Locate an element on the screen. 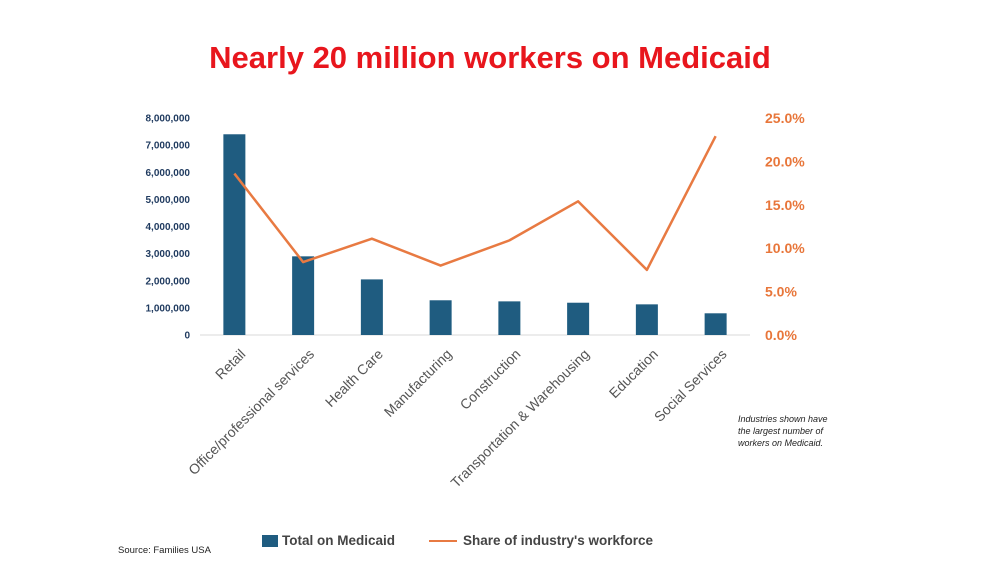  legend-bar-label: Total on Medicaid is located at coordinates (339, 540).